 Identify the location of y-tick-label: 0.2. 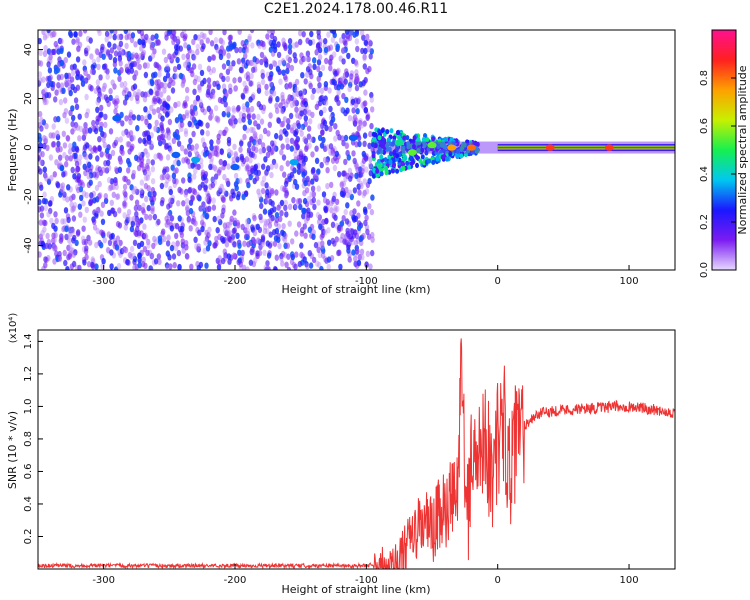
(28, 537).